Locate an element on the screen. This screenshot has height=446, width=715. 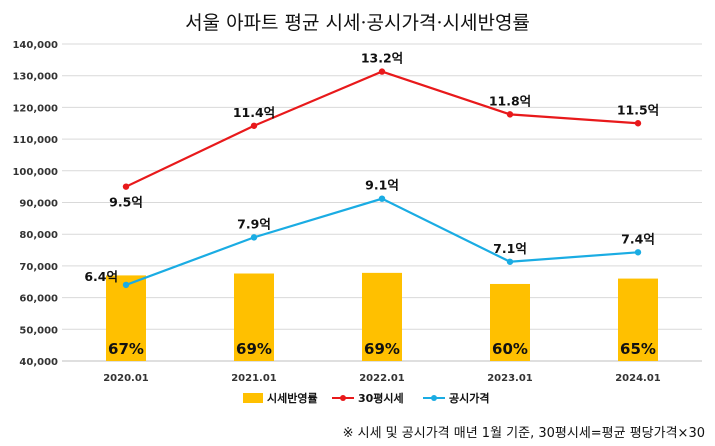
line-data-label: 7.1억 is located at coordinates (510, 248).